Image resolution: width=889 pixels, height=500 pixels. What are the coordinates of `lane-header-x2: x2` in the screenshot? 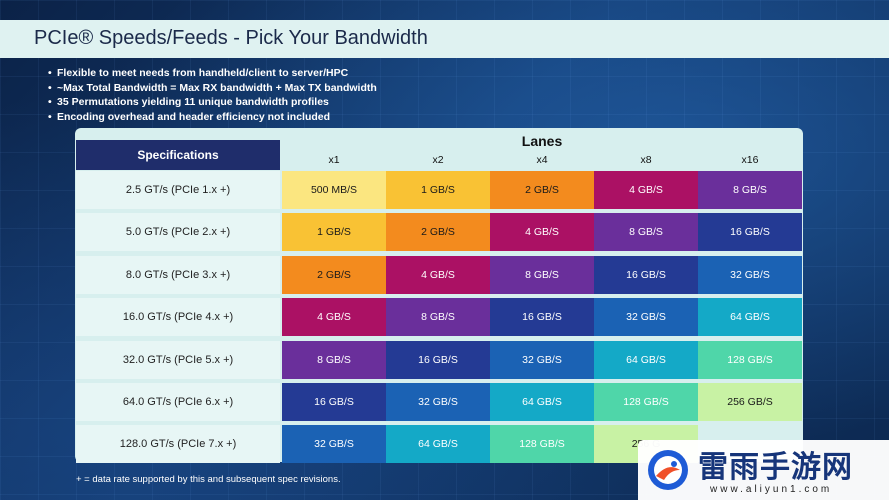 It's located at (438, 160).